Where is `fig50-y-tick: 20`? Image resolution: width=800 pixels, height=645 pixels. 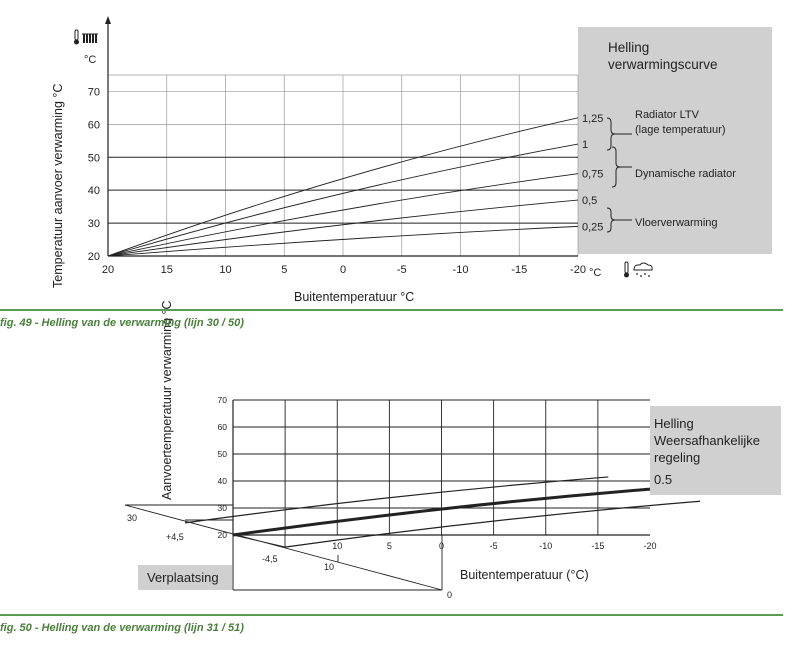
fig50-y-tick: 20 is located at coordinates (223, 535).